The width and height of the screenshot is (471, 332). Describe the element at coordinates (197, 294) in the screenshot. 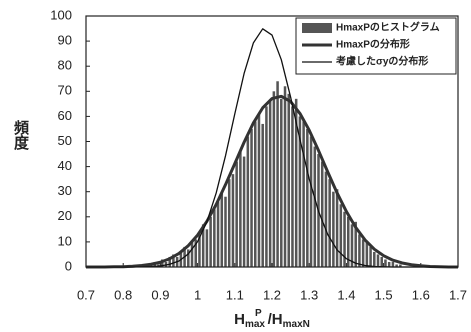

I see `x-tick-label: 1` at that location.